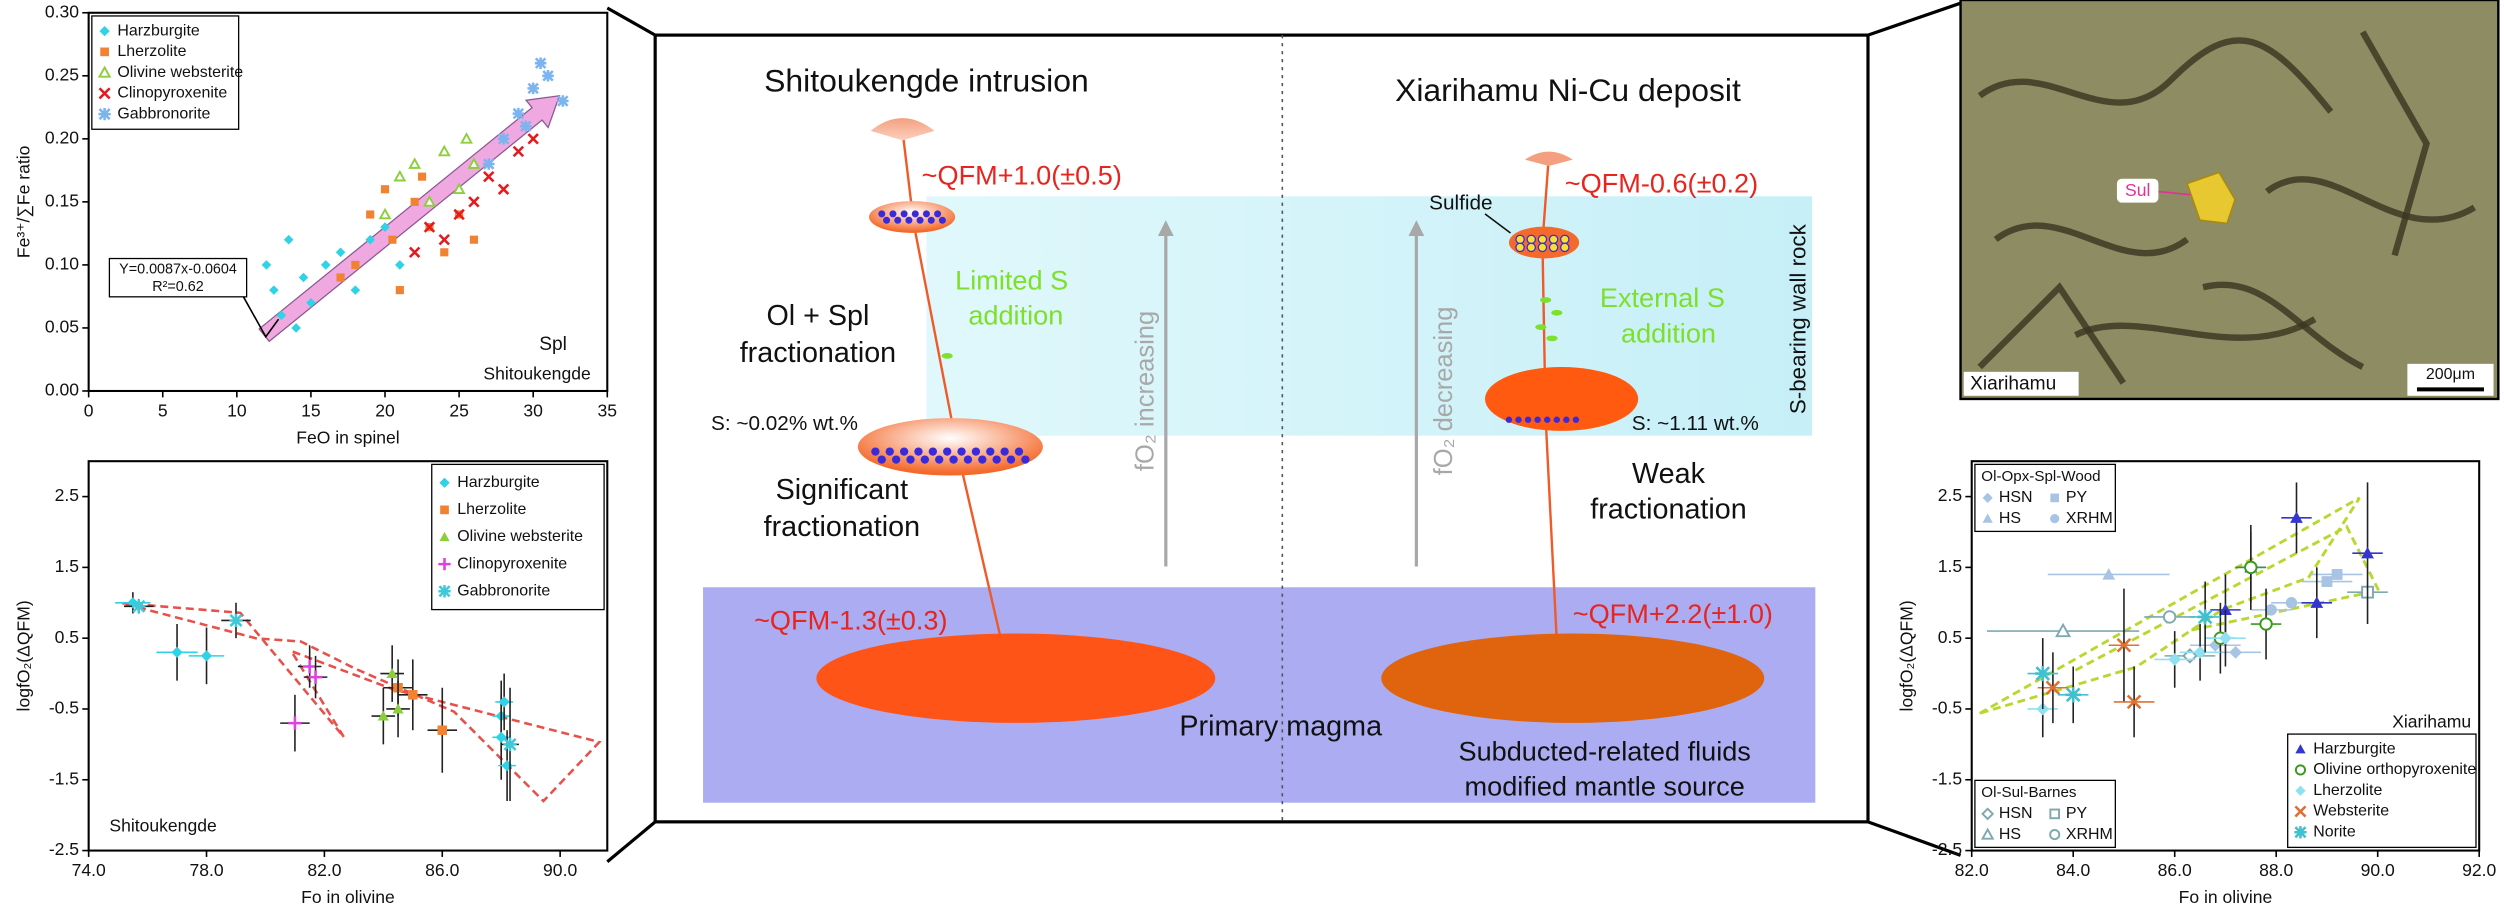 The image size is (2504, 916). What do you see at coordinates (23, 201) in the screenshot?
I see `y-axis-label: Fe³⁺/∑Fe ratio` at bounding box center [23, 201].